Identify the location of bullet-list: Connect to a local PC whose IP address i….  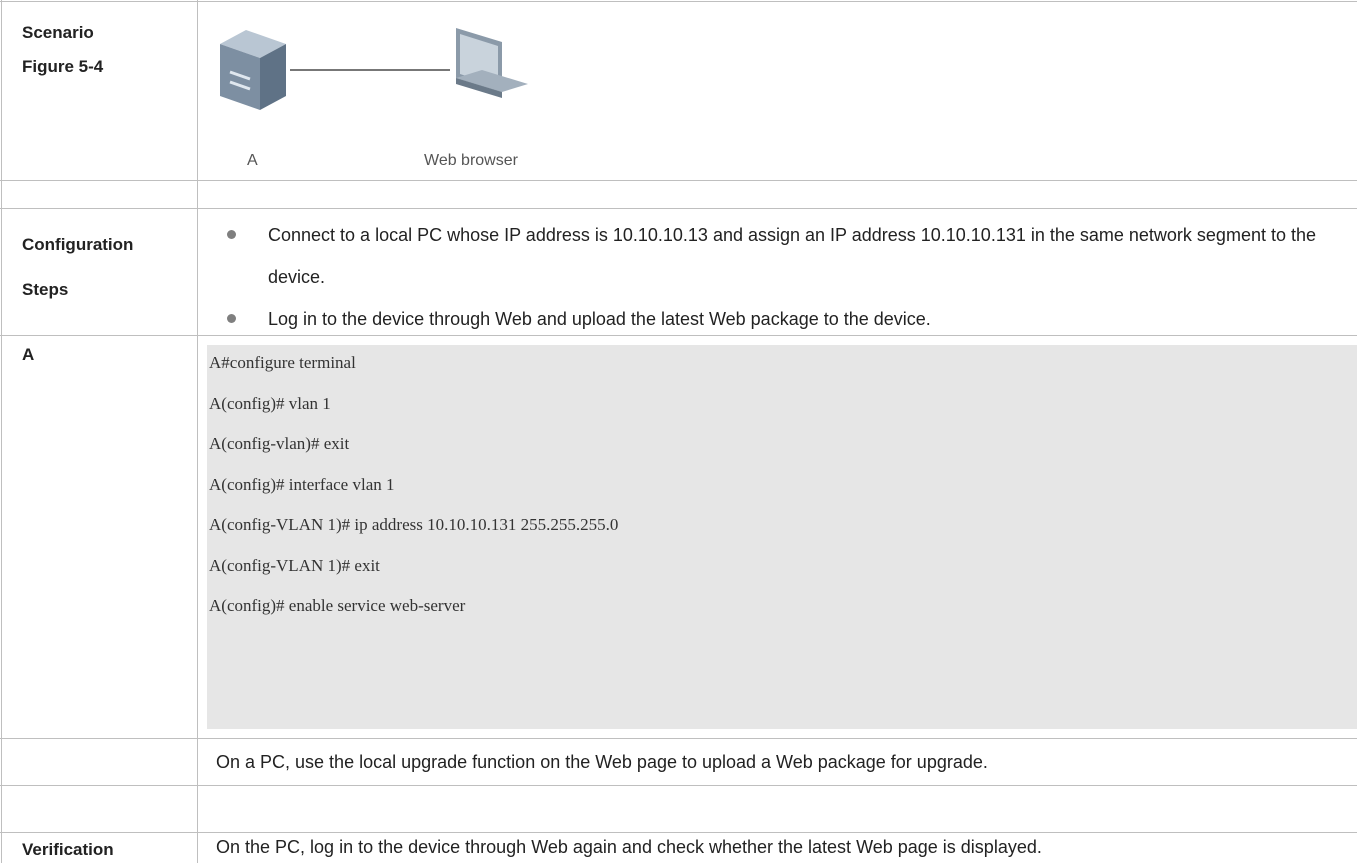
(779, 277).